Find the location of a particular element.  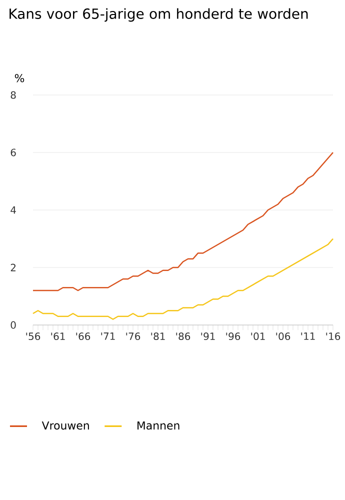

x-tick-label: '61 is located at coordinates (58, 336).